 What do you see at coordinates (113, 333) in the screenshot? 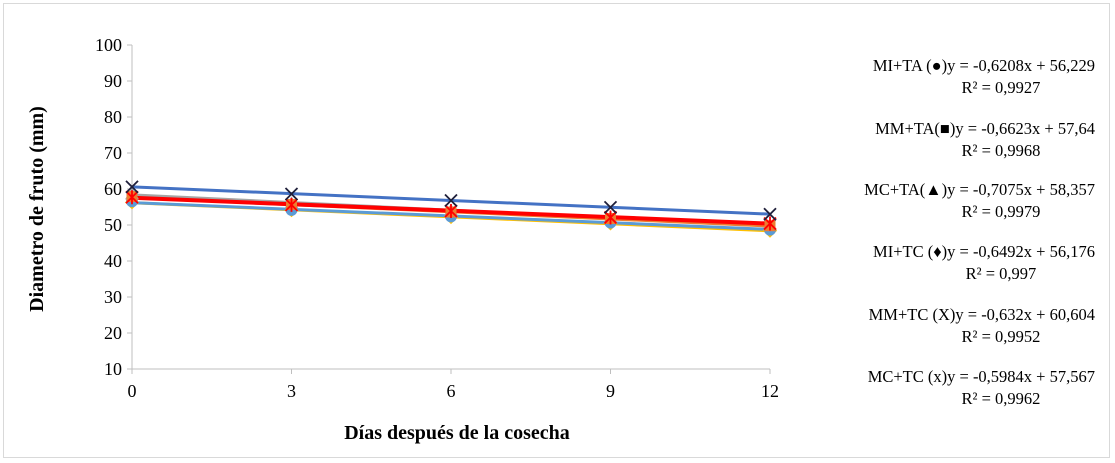
I see `y-tick-label: 20` at bounding box center [113, 333].